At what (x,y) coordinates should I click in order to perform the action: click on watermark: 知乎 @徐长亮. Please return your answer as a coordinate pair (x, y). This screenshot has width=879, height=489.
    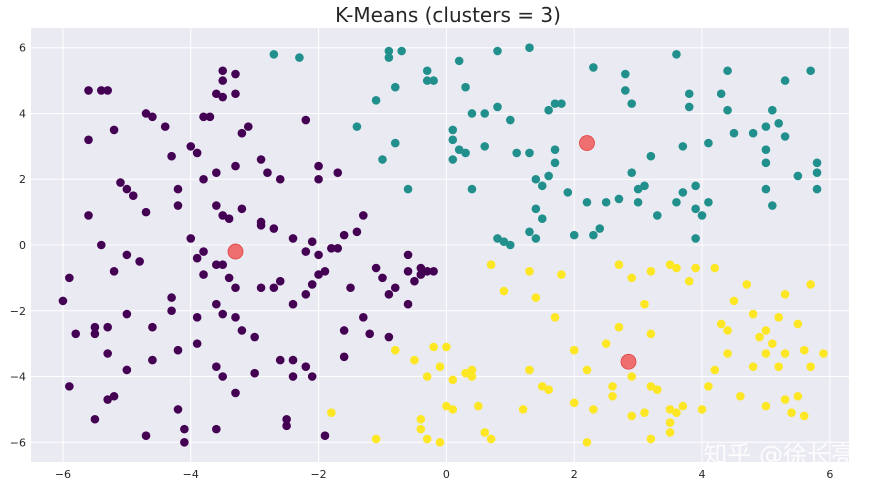
    Looking at the image, I should click on (779, 455).